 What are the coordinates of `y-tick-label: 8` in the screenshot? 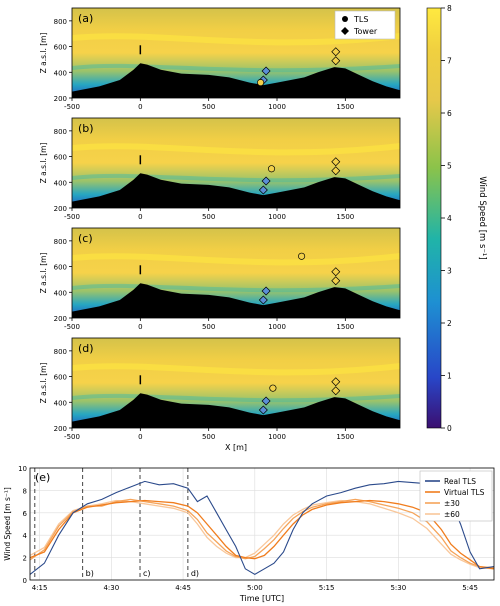 It's located at (25, 491).